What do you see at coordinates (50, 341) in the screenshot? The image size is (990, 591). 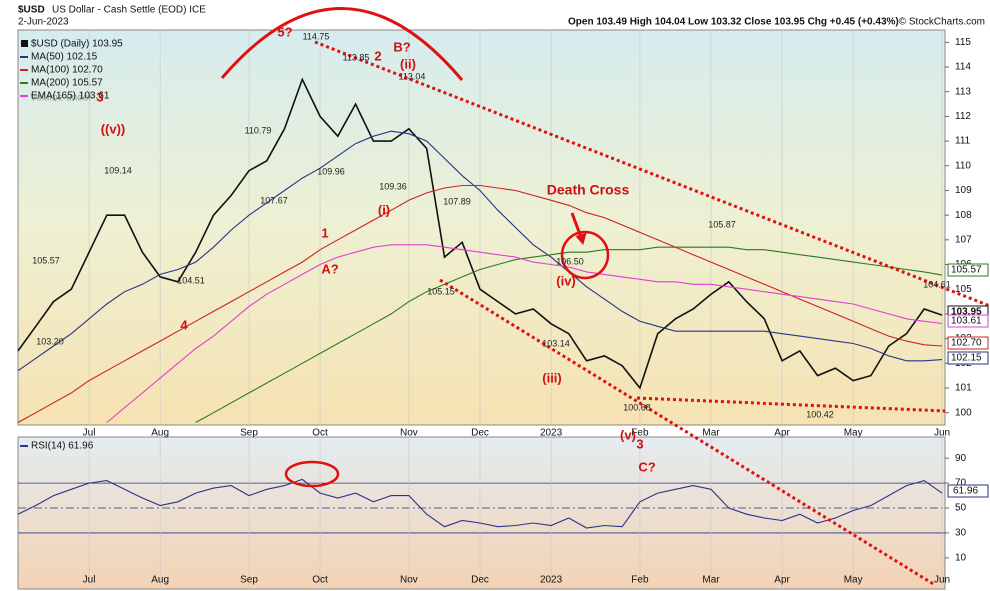 I see `price-label: 103.20` at bounding box center [50, 341].